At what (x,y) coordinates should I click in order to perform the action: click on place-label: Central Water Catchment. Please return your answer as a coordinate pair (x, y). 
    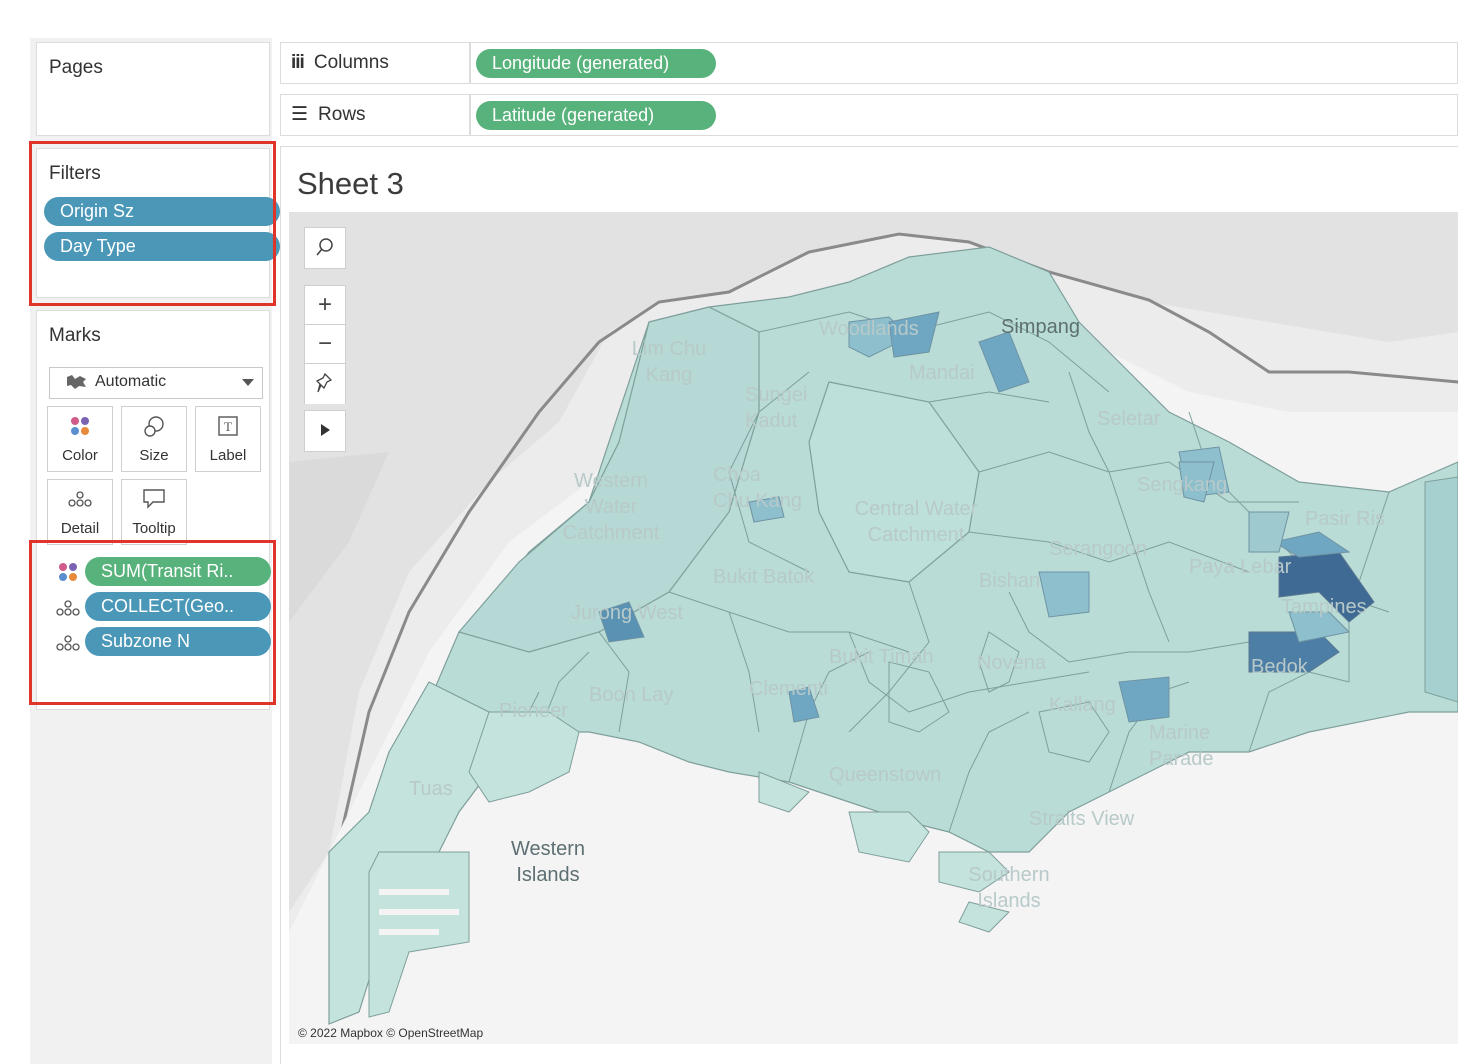
    Looking at the image, I should click on (916, 522).